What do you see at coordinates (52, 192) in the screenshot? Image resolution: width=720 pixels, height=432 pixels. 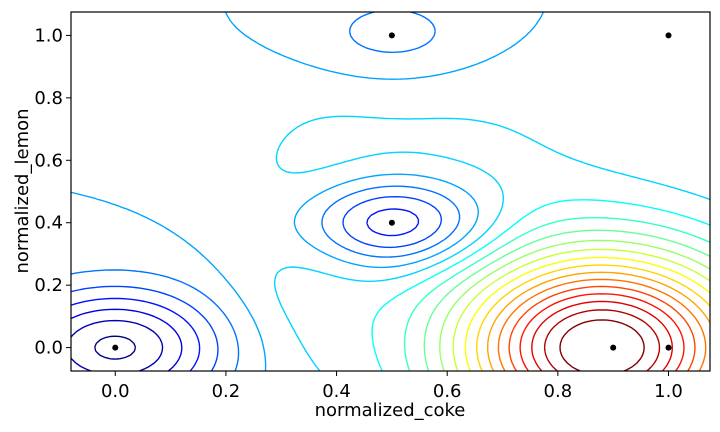 I see `y-axis-ticks: 0.0 0.2 0.4 0.6 0.8 1.0` at bounding box center [52, 192].